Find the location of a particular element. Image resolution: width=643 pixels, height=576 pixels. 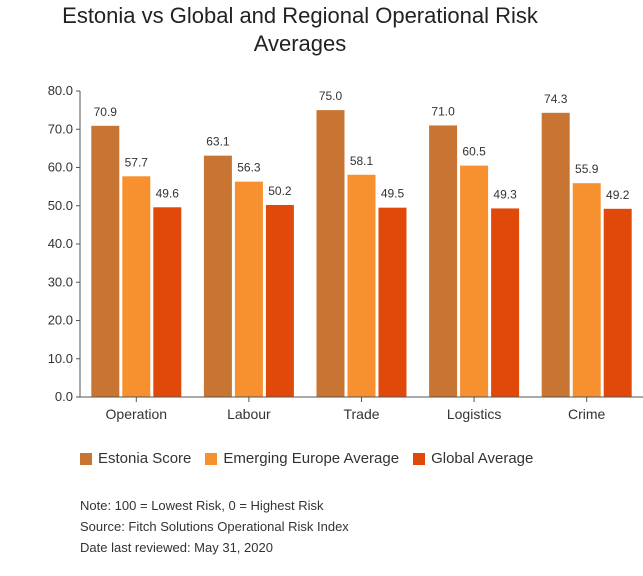

bar-value-label: 75.0 is located at coordinates (331, 96).